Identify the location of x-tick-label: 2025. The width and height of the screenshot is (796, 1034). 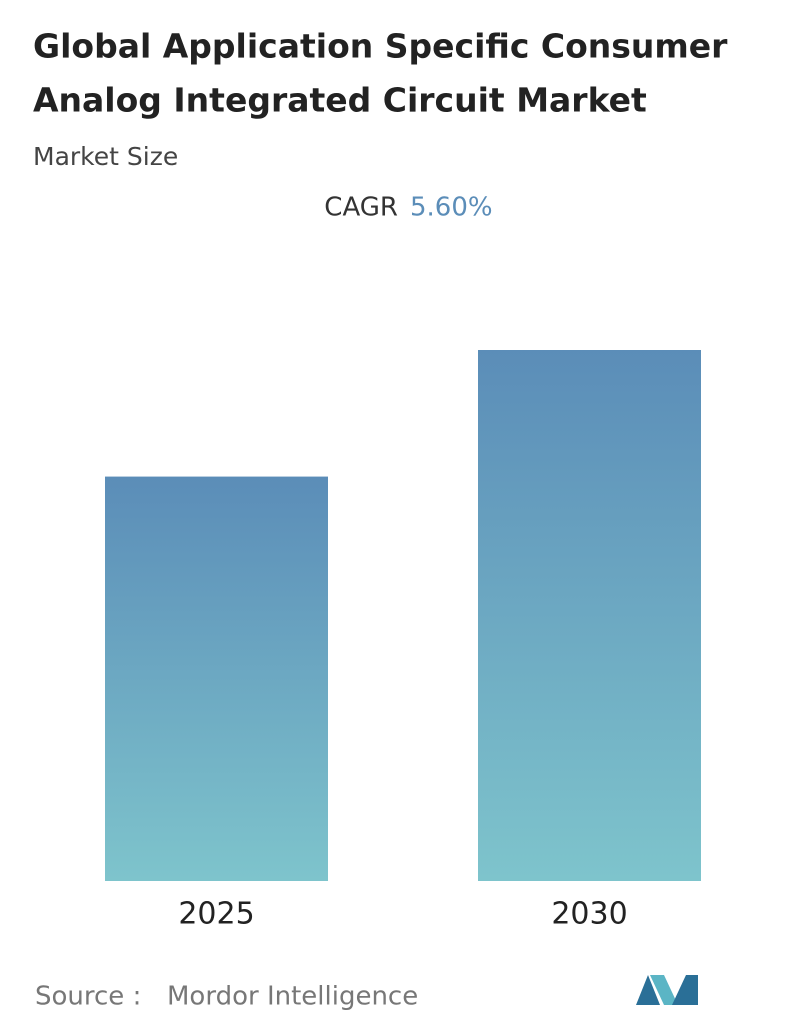
(216, 914).